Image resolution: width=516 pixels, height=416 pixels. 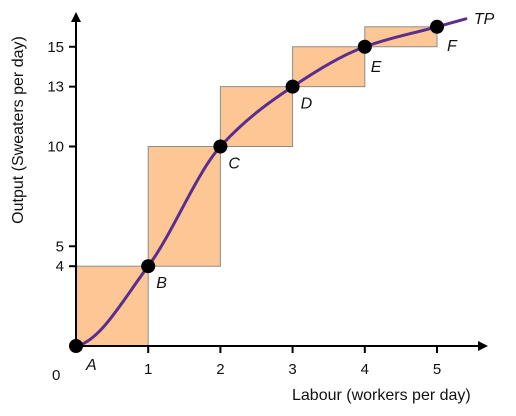 I want to click on x-tick-label-4: 4, so click(x=365, y=369).